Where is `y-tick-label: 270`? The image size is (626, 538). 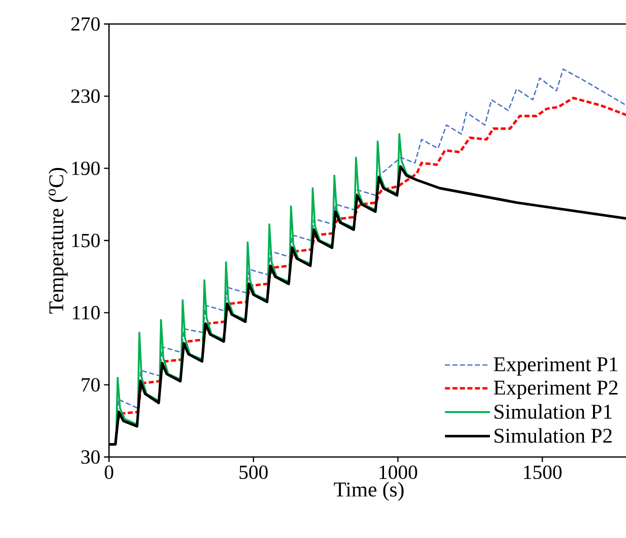
y-tick-label: 270 is located at coordinates (85, 24).